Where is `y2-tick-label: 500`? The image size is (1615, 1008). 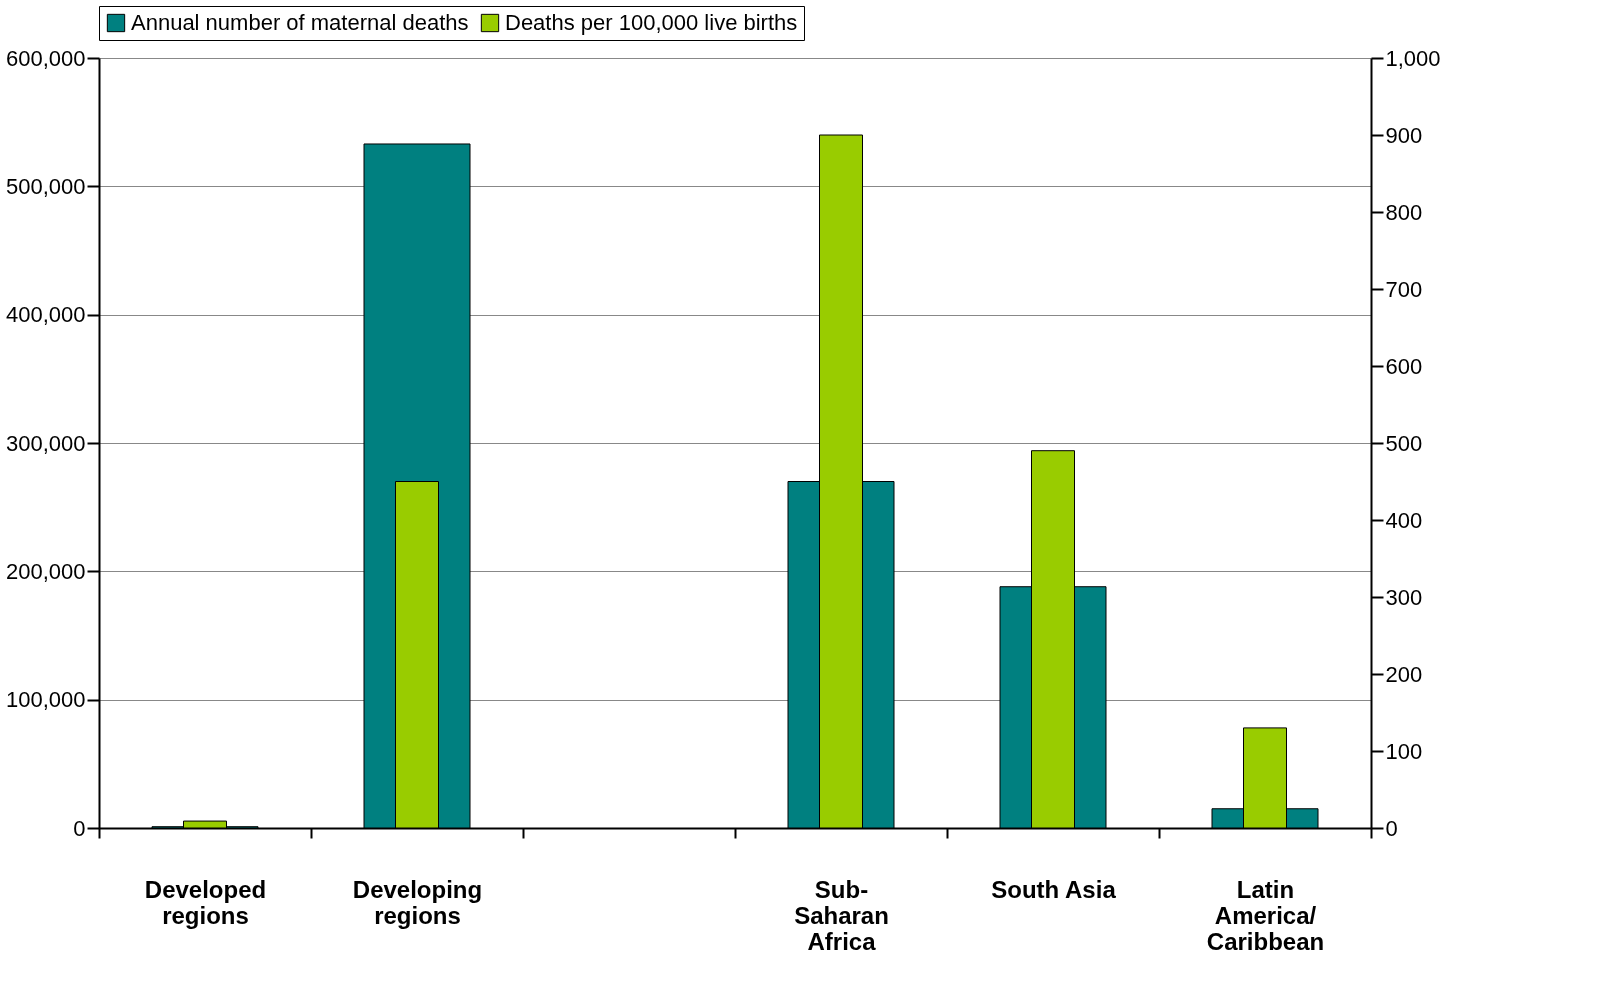
y2-tick-label: 500 is located at coordinates (1404, 443).